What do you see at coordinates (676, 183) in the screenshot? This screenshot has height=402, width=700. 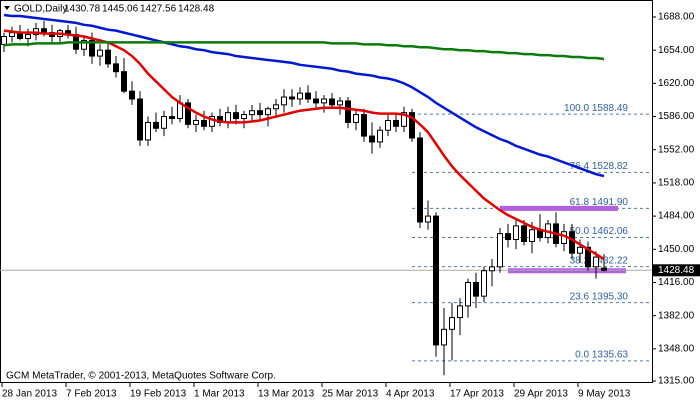 I see `y-tick-label: 1518.00` at bounding box center [676, 183].